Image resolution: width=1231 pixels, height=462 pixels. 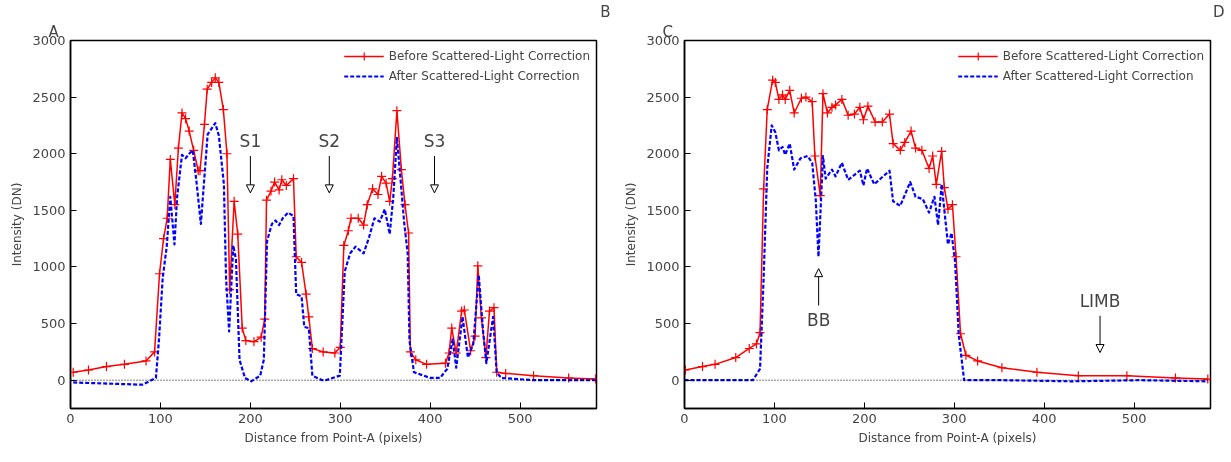 What do you see at coordinates (605, 11) in the screenshot?
I see `text: B` at bounding box center [605, 11].